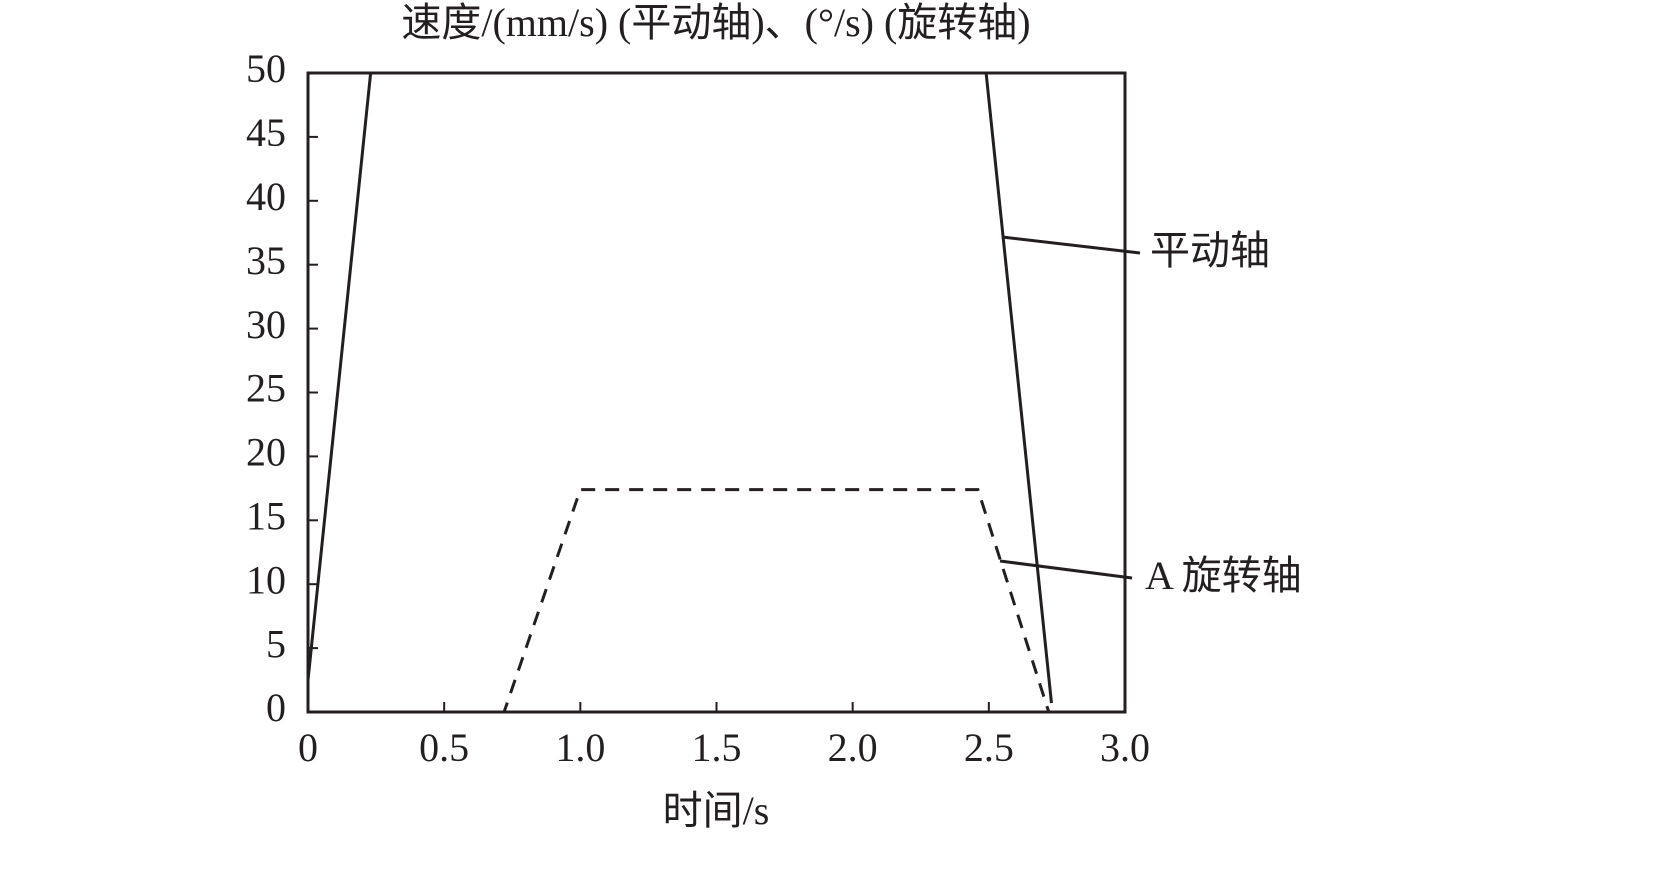 The image size is (1654, 888). What do you see at coordinates (266, 324) in the screenshot?
I see `y-tick-label: 30` at bounding box center [266, 324].